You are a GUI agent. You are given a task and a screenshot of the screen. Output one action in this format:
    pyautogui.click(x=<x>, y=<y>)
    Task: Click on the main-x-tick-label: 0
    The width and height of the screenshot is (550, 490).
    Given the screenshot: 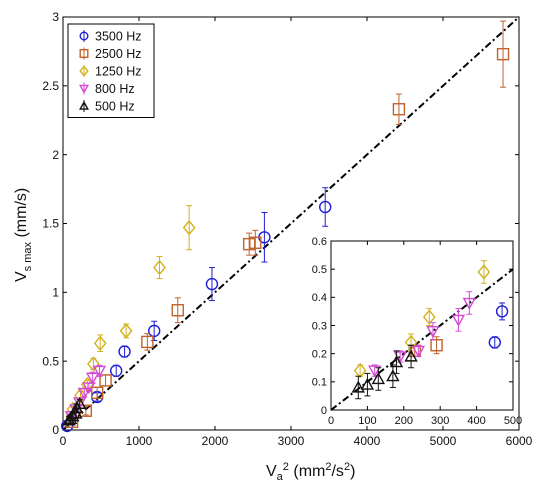 What is the action you would take?
    pyautogui.click(x=63, y=441)
    